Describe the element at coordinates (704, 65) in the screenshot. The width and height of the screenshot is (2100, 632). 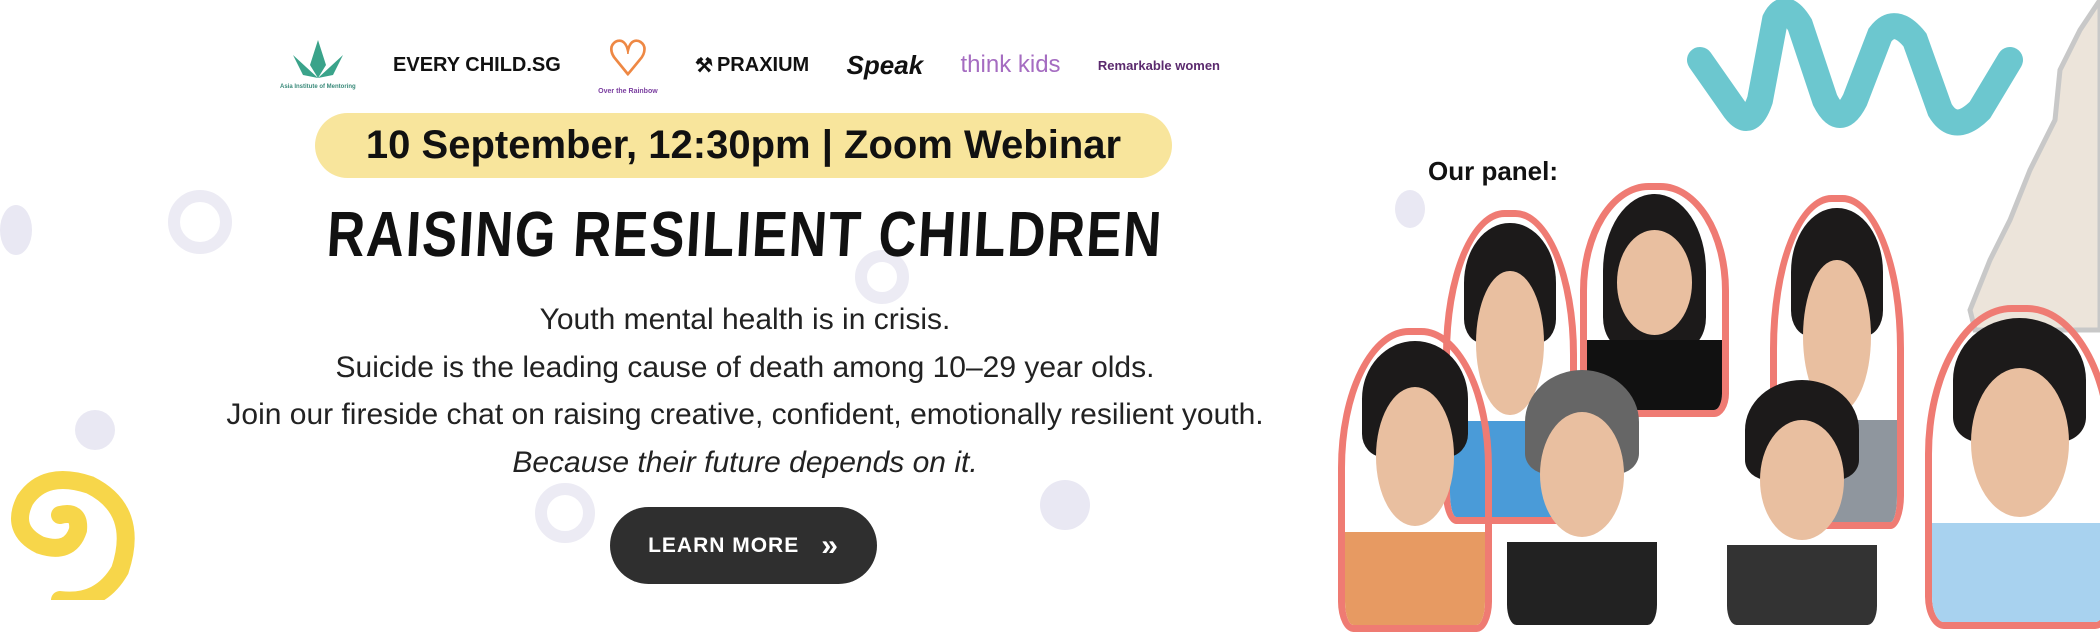
I see `tools-icon: ⚒` at that location.